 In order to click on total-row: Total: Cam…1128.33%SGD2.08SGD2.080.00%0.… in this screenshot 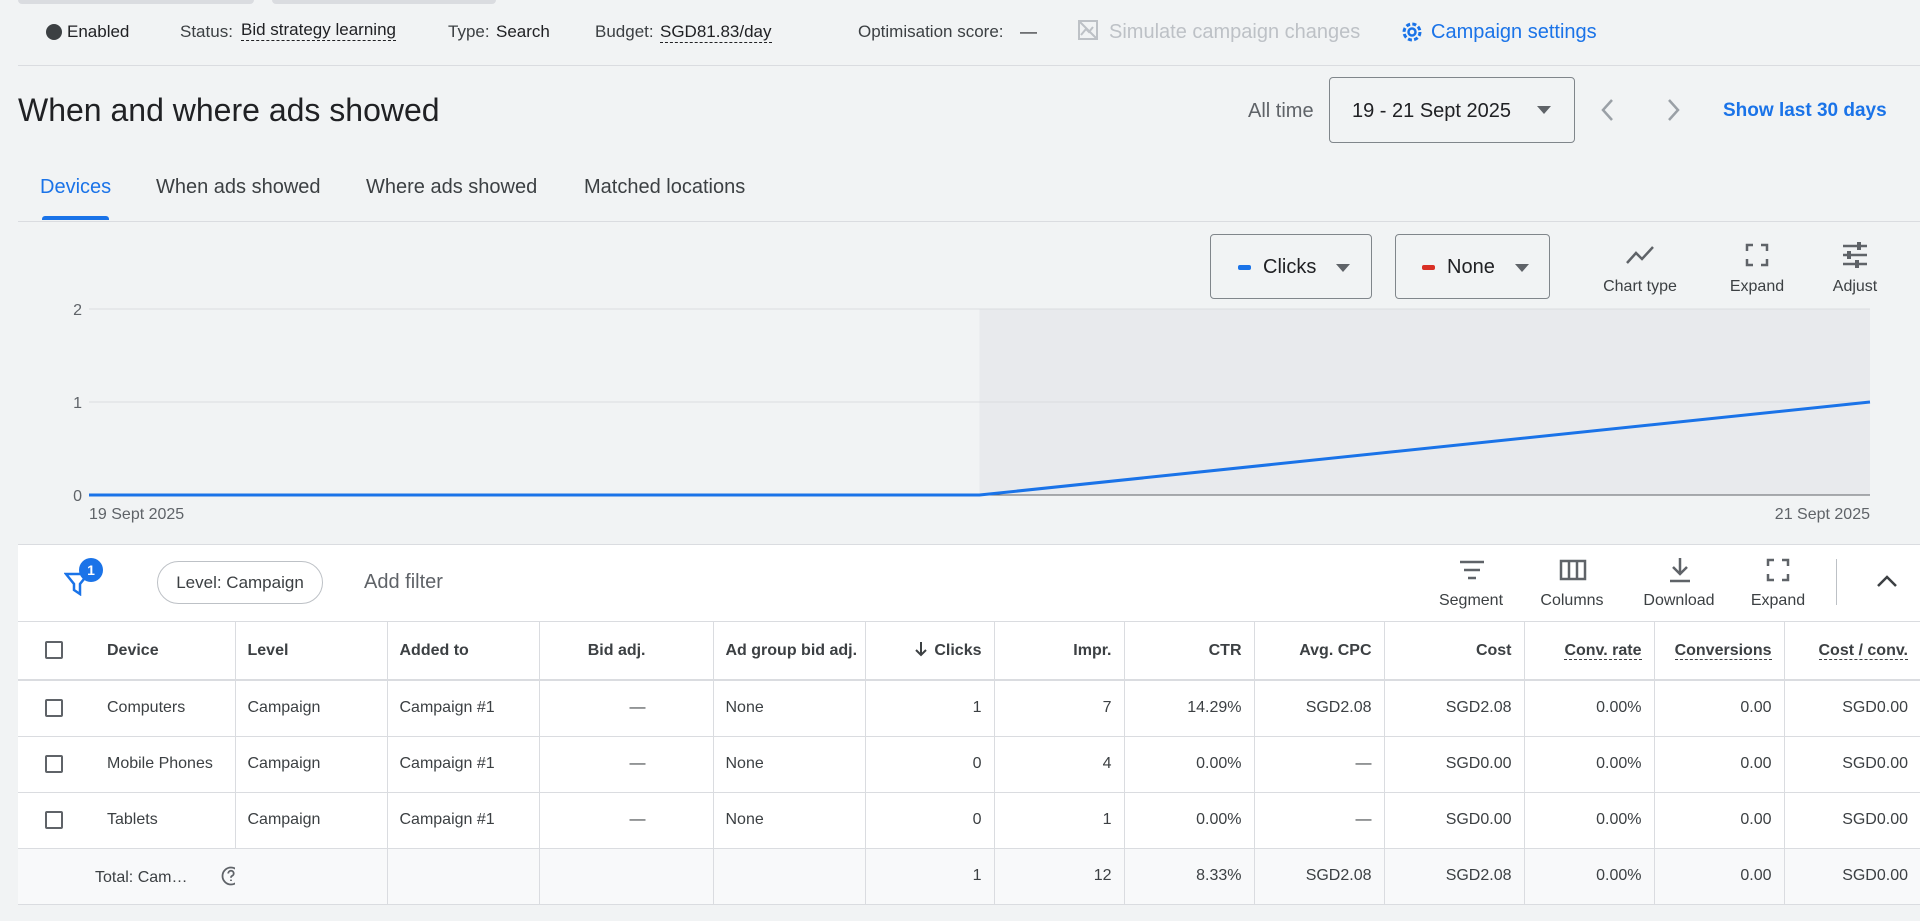, I will do `click(969, 876)`.